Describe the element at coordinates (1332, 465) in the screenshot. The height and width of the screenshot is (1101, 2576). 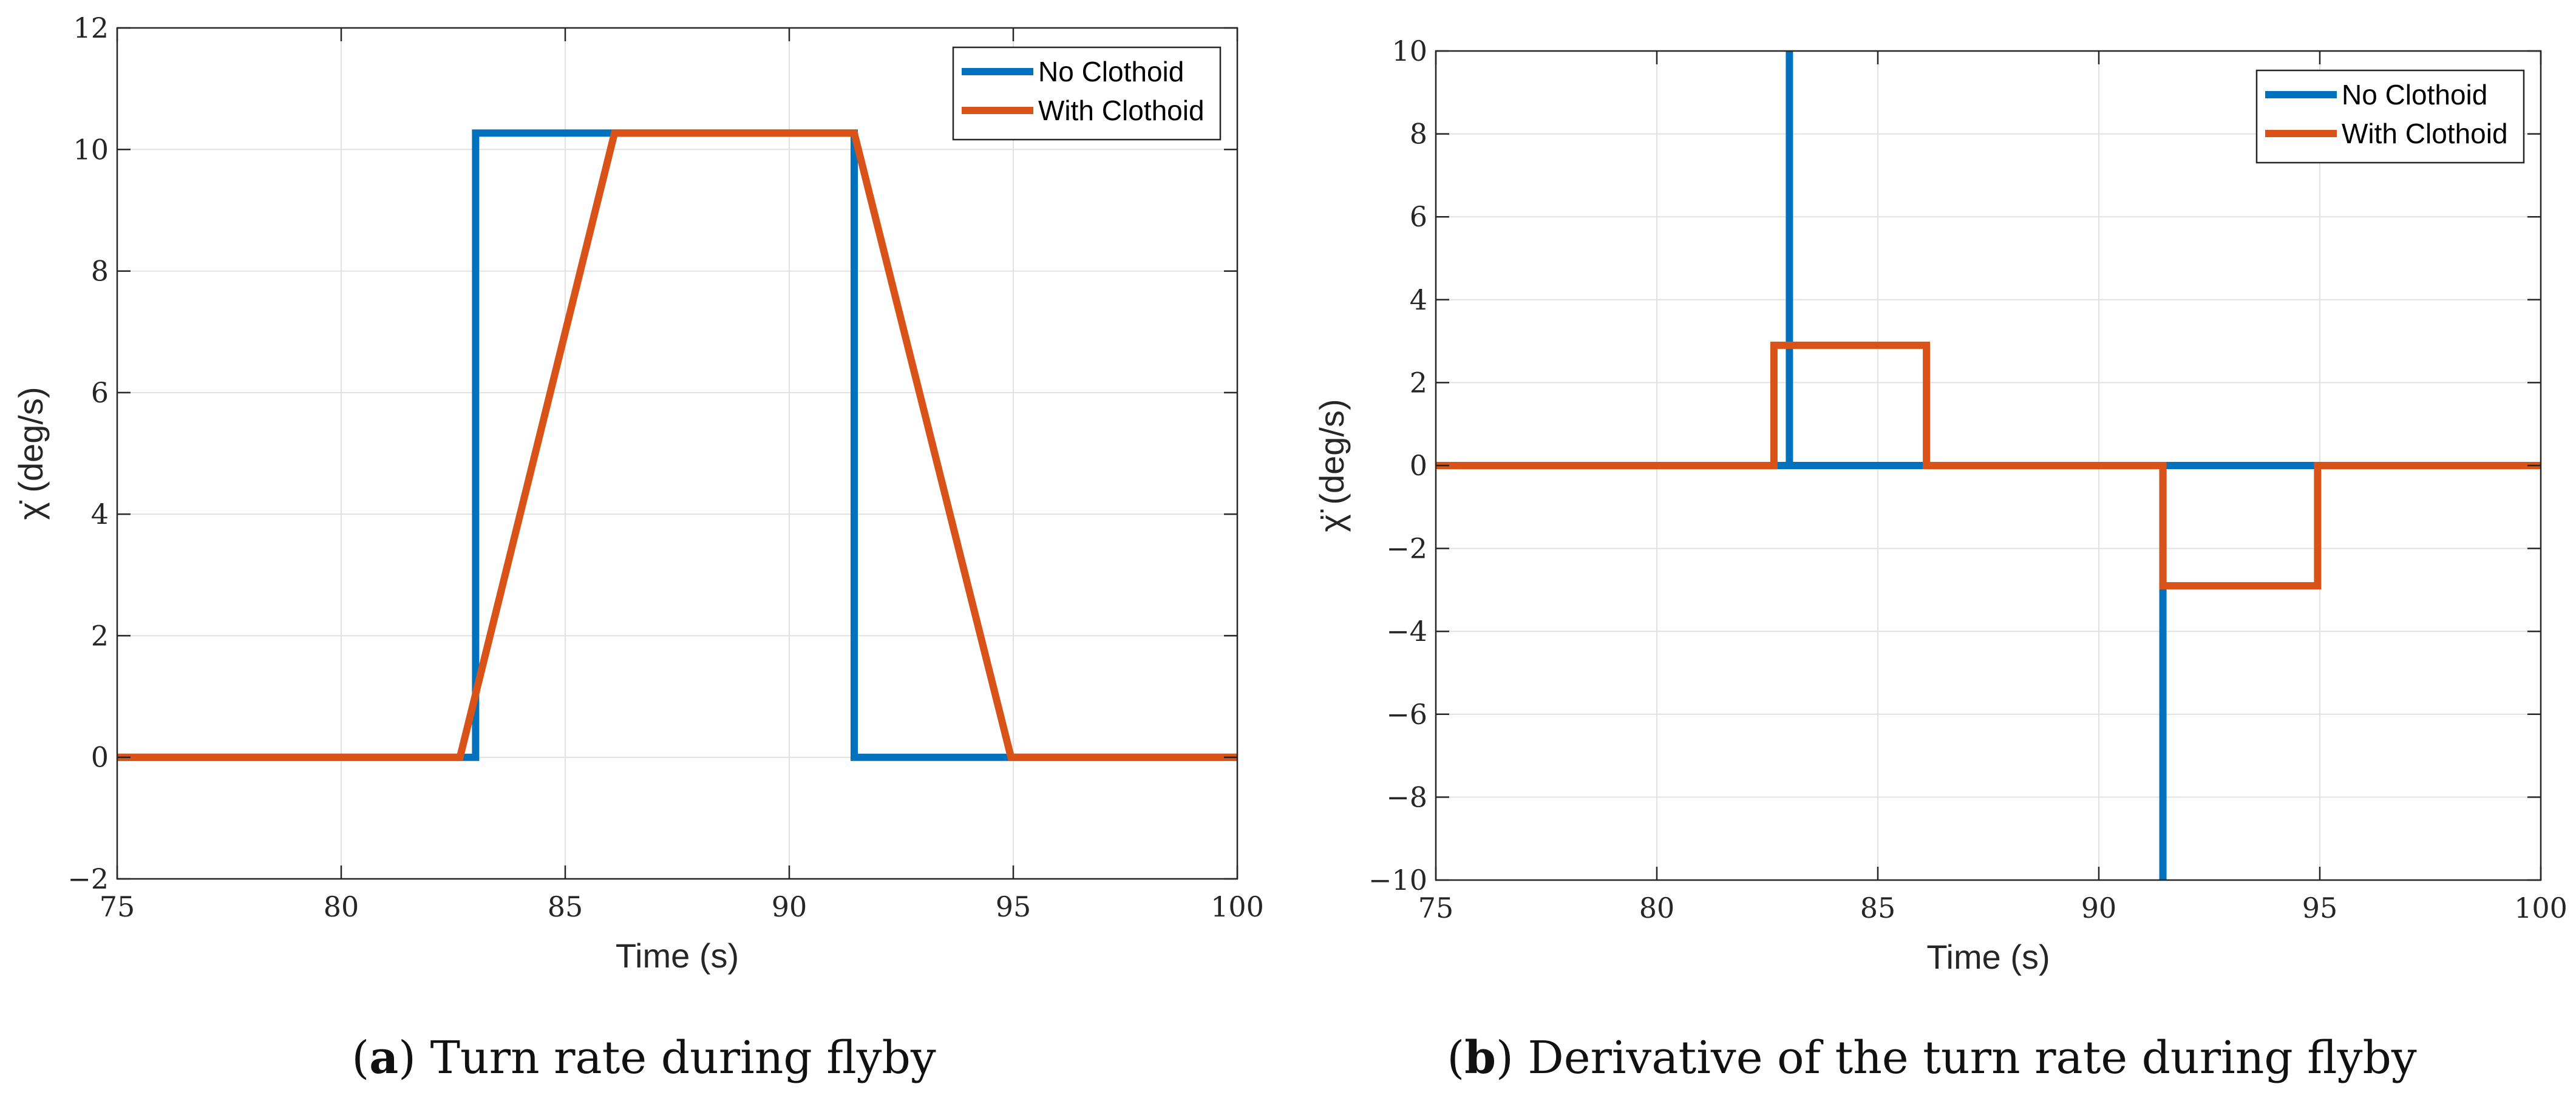
I see `y-axis-label: χ̈ (deg/s)` at that location.